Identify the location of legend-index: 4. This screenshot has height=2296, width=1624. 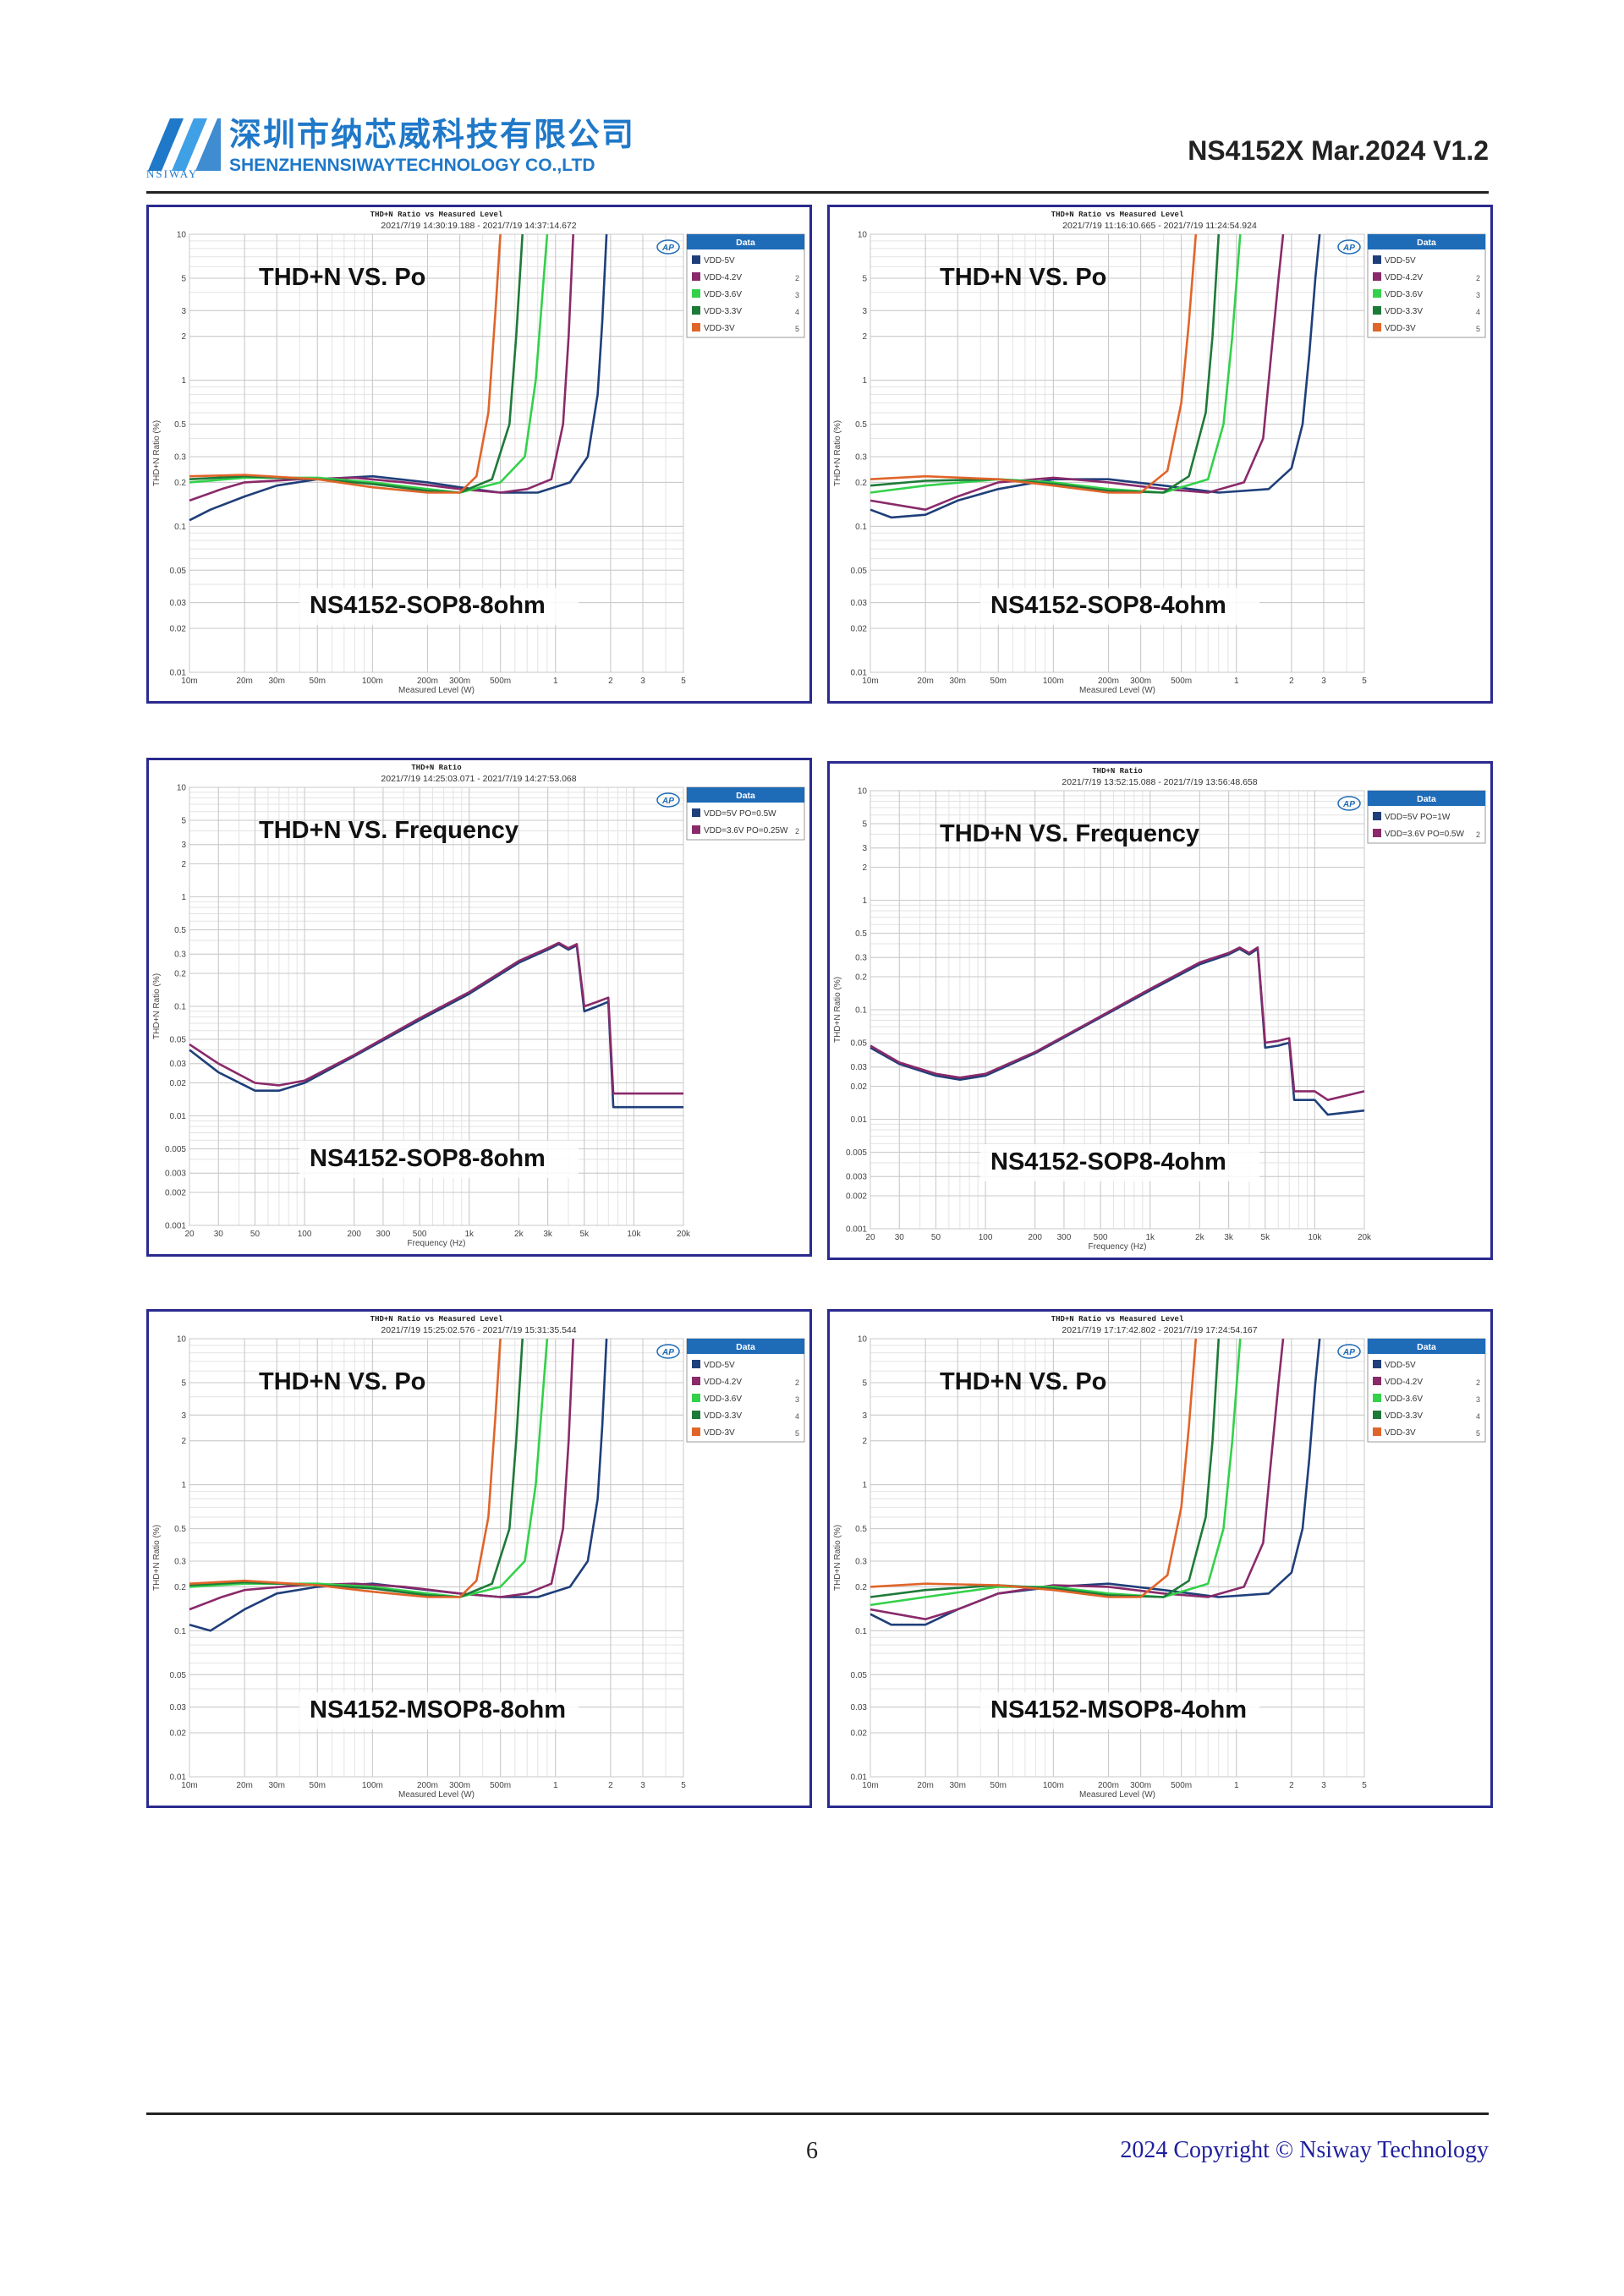
(1478, 1417).